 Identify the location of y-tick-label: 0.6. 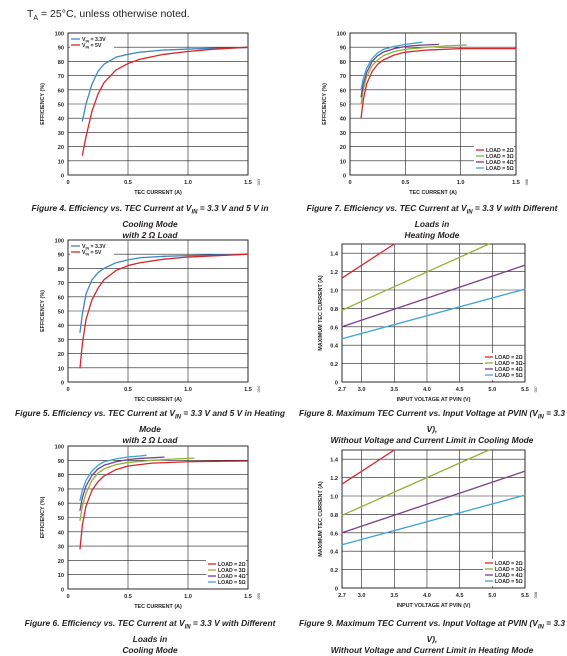
(334, 534).